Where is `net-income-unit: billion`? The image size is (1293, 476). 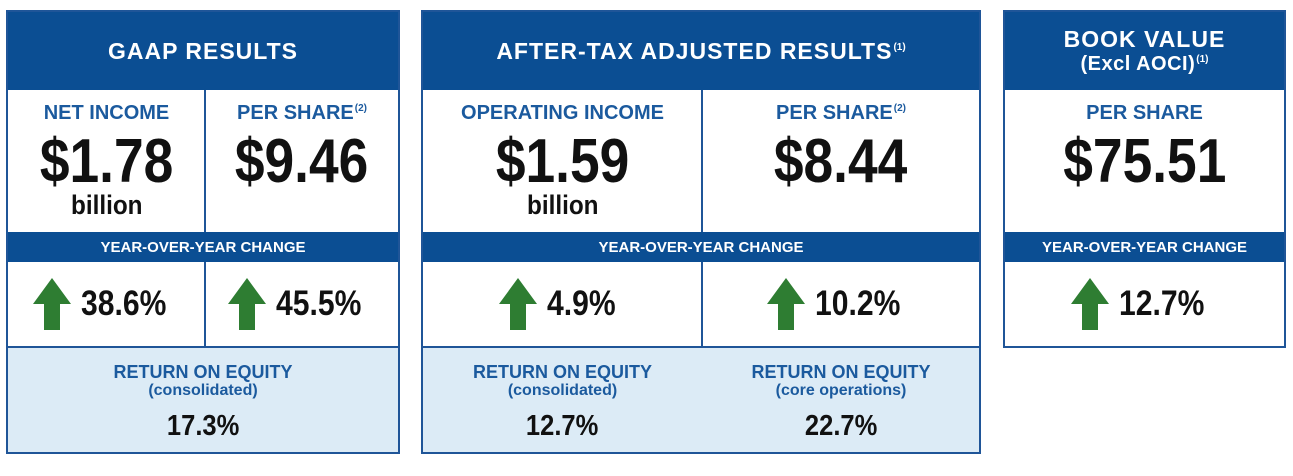 net-income-unit: billion is located at coordinates (106, 205).